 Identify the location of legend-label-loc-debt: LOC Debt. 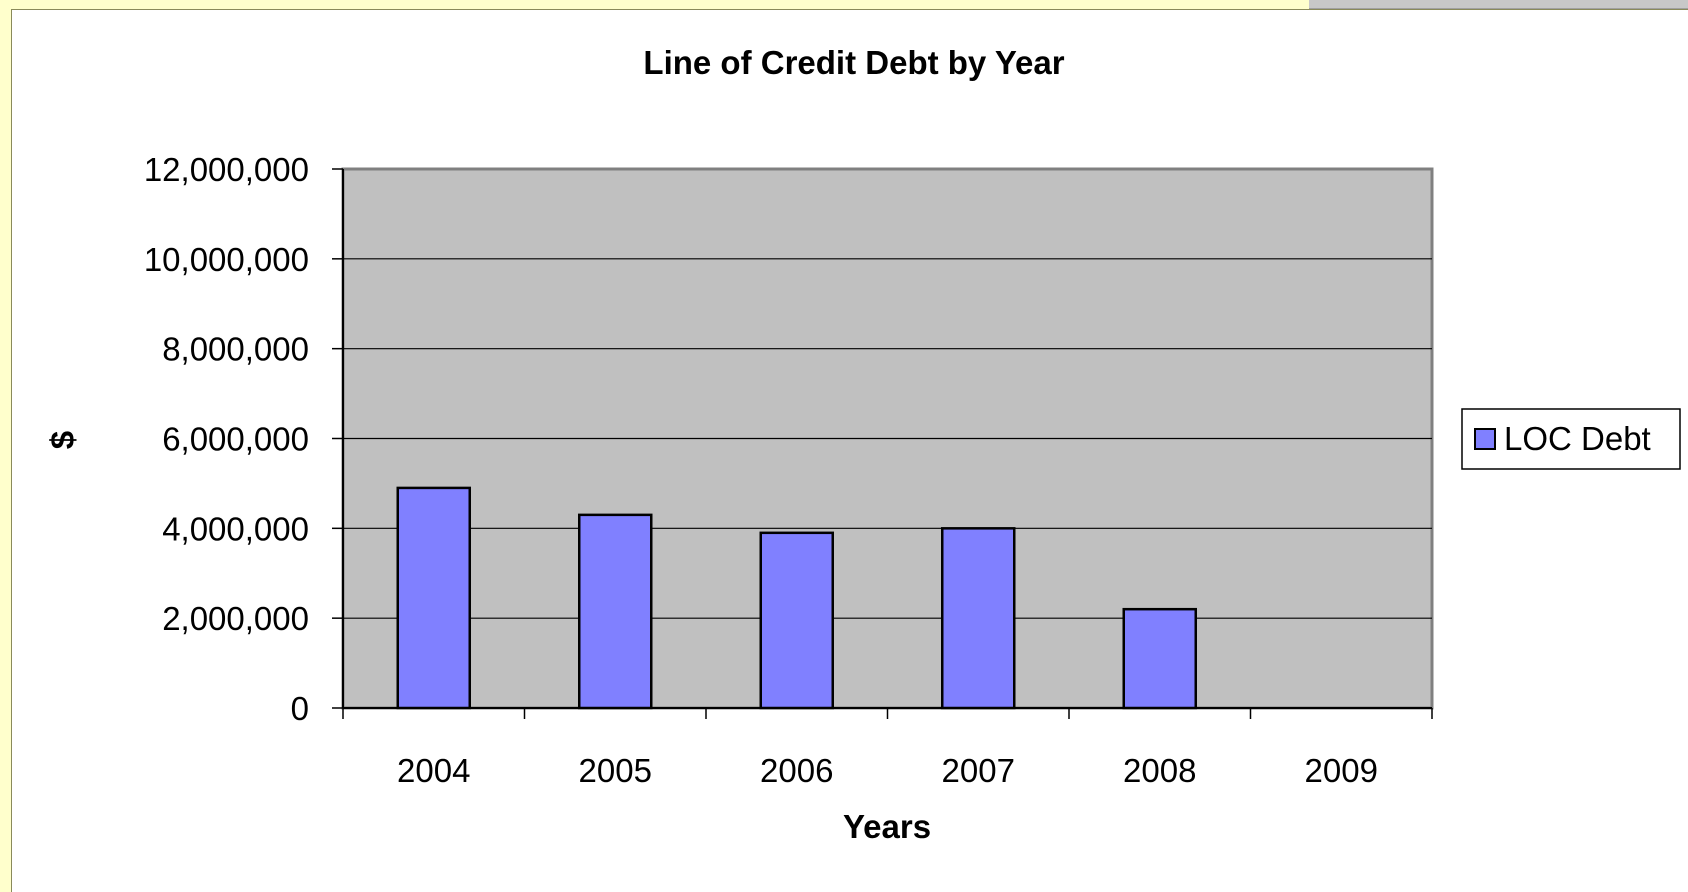
(1577, 438).